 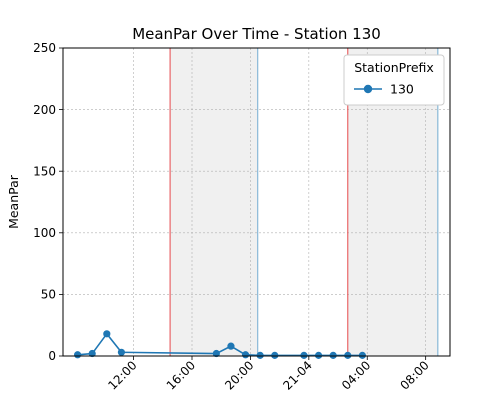 What do you see at coordinates (44, 171) in the screenshot?
I see `y-tick-label-3: 150` at bounding box center [44, 171].